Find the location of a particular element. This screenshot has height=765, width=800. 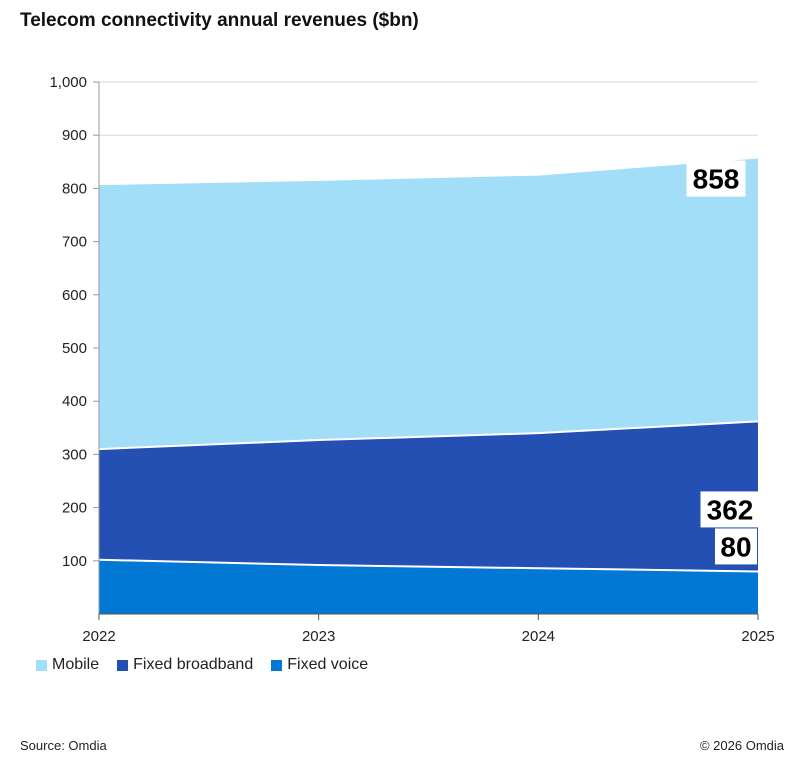

legend-label-fixed-broadband: Fixed broadband is located at coordinates (193, 664).